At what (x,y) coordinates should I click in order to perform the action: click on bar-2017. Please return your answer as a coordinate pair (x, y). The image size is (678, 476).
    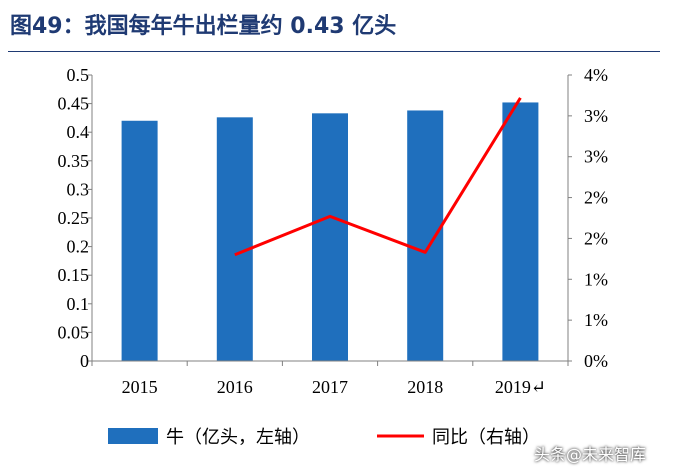
    Looking at the image, I should click on (330, 237).